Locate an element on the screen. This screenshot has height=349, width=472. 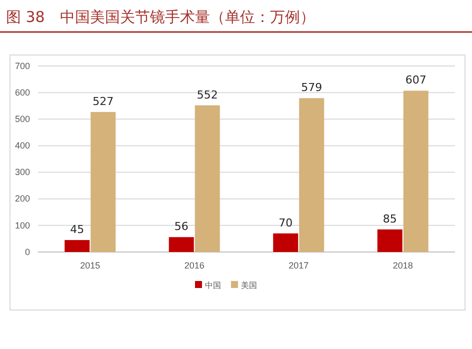
legend-label: 美国 is located at coordinates (249, 285).